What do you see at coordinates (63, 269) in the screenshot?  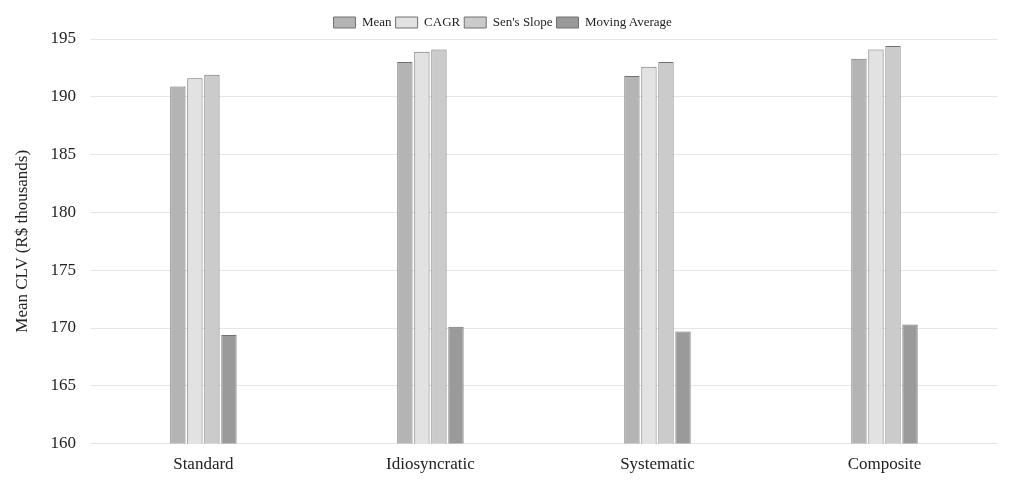 I see `y-tick-label: 175` at bounding box center [63, 269].